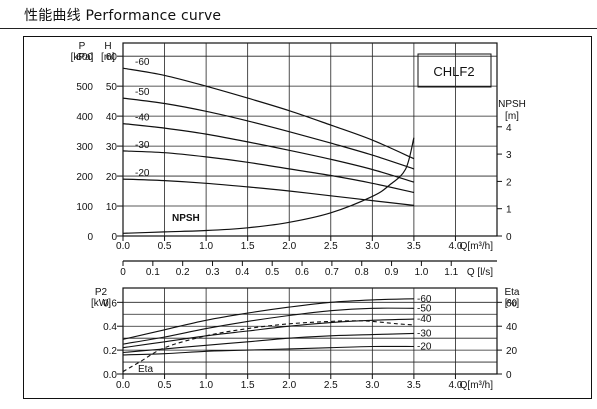 This screenshot has width=597, height=409. Describe the element at coordinates (331, 385) in the screenshot. I see `power-x-tick-label: 2.5` at that location.